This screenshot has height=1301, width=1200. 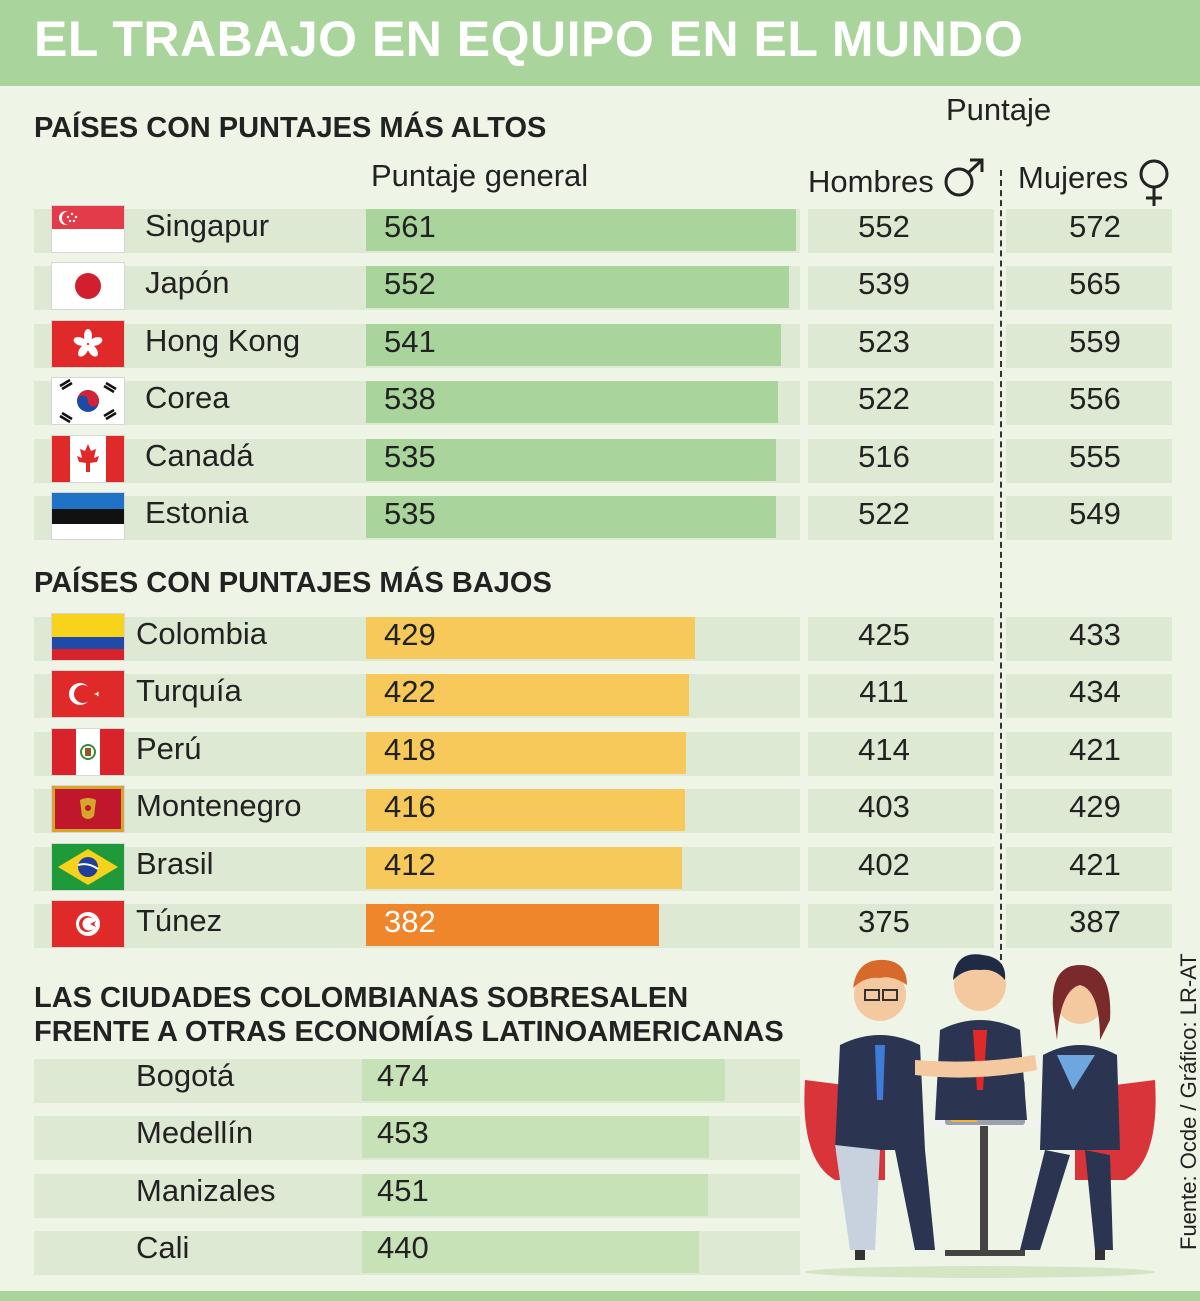 What do you see at coordinates (884, 634) in the screenshot?
I see `men-score: 425` at bounding box center [884, 634].